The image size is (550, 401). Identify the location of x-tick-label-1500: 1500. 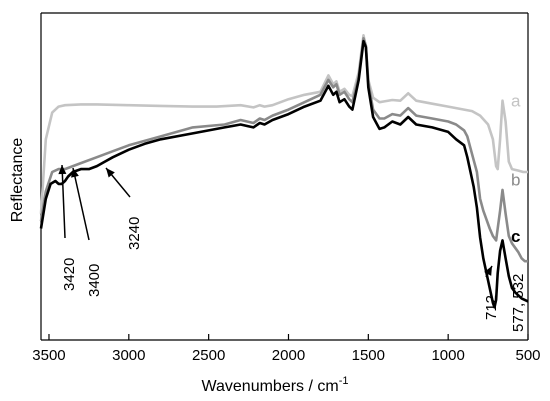
(368, 355).